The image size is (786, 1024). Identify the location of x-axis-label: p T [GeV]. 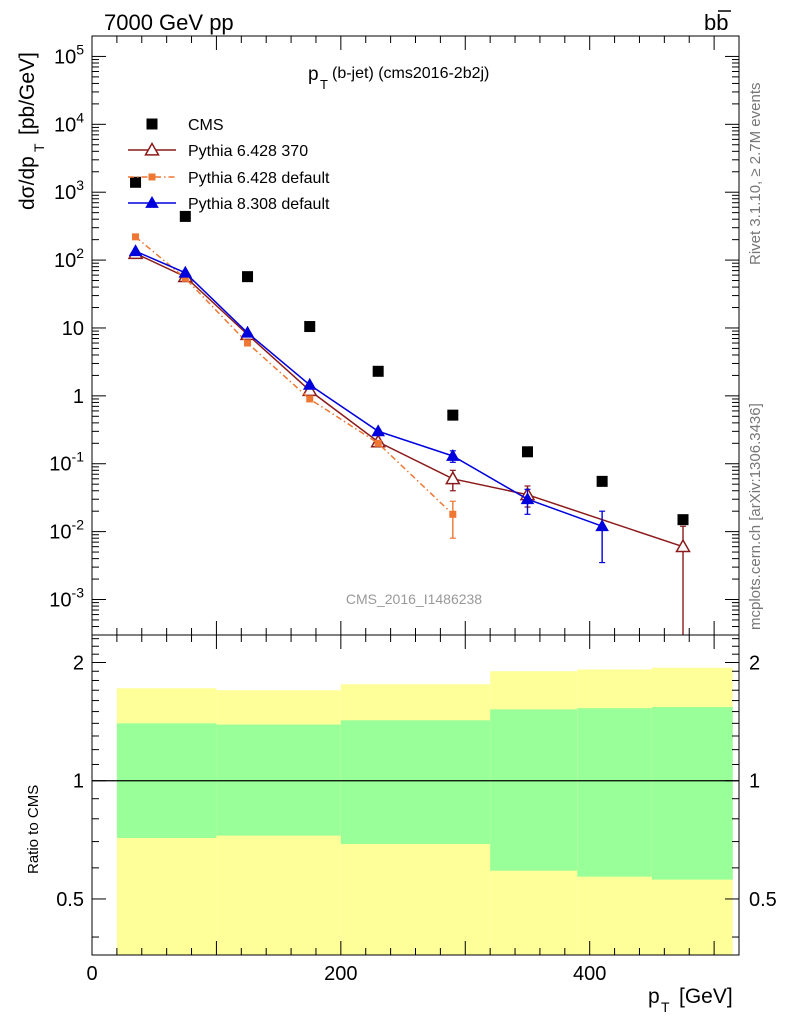
(690, 1000).